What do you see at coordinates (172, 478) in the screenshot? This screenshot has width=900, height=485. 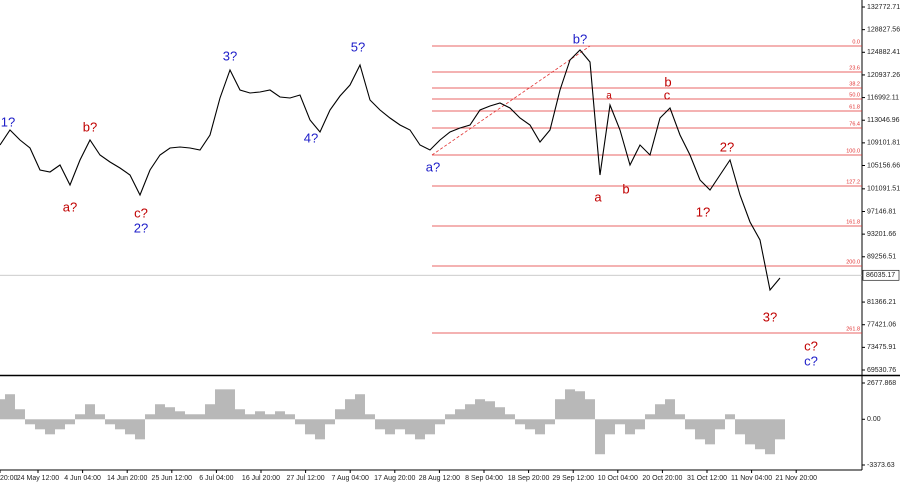 I see `x-tick-label: 25 Jun 12:00` at bounding box center [172, 478].